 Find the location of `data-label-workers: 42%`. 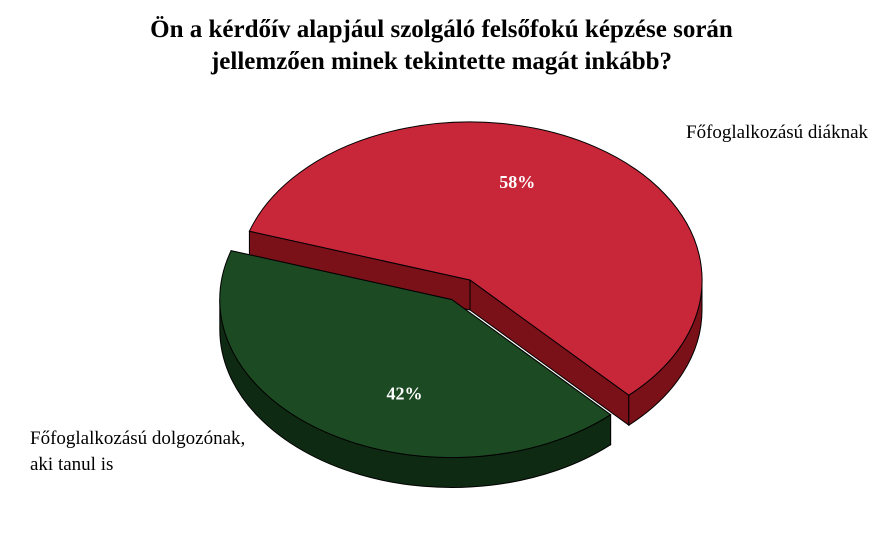

data-label-workers: 42% is located at coordinates (405, 394).